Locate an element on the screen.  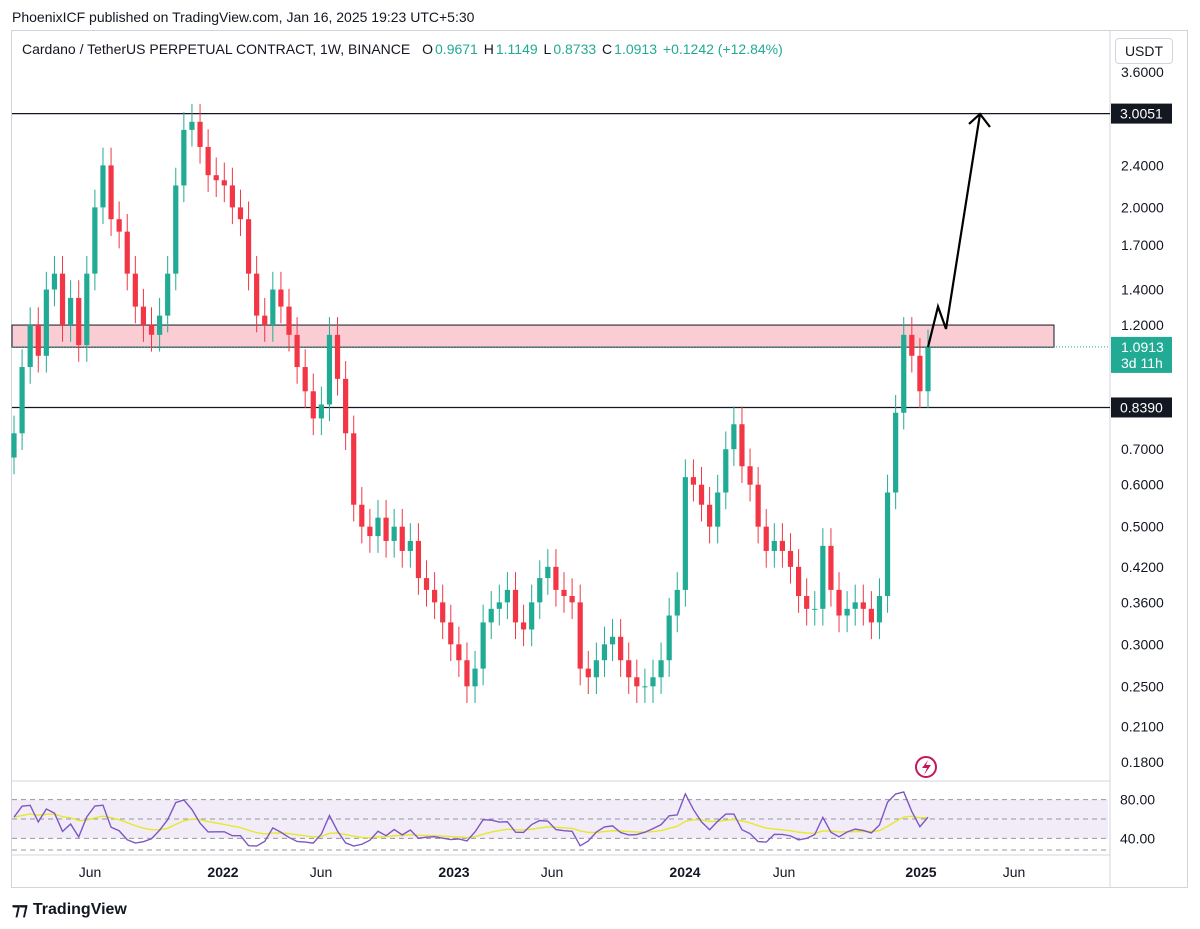
price-tick: 0.3000 is located at coordinates (1142, 644).